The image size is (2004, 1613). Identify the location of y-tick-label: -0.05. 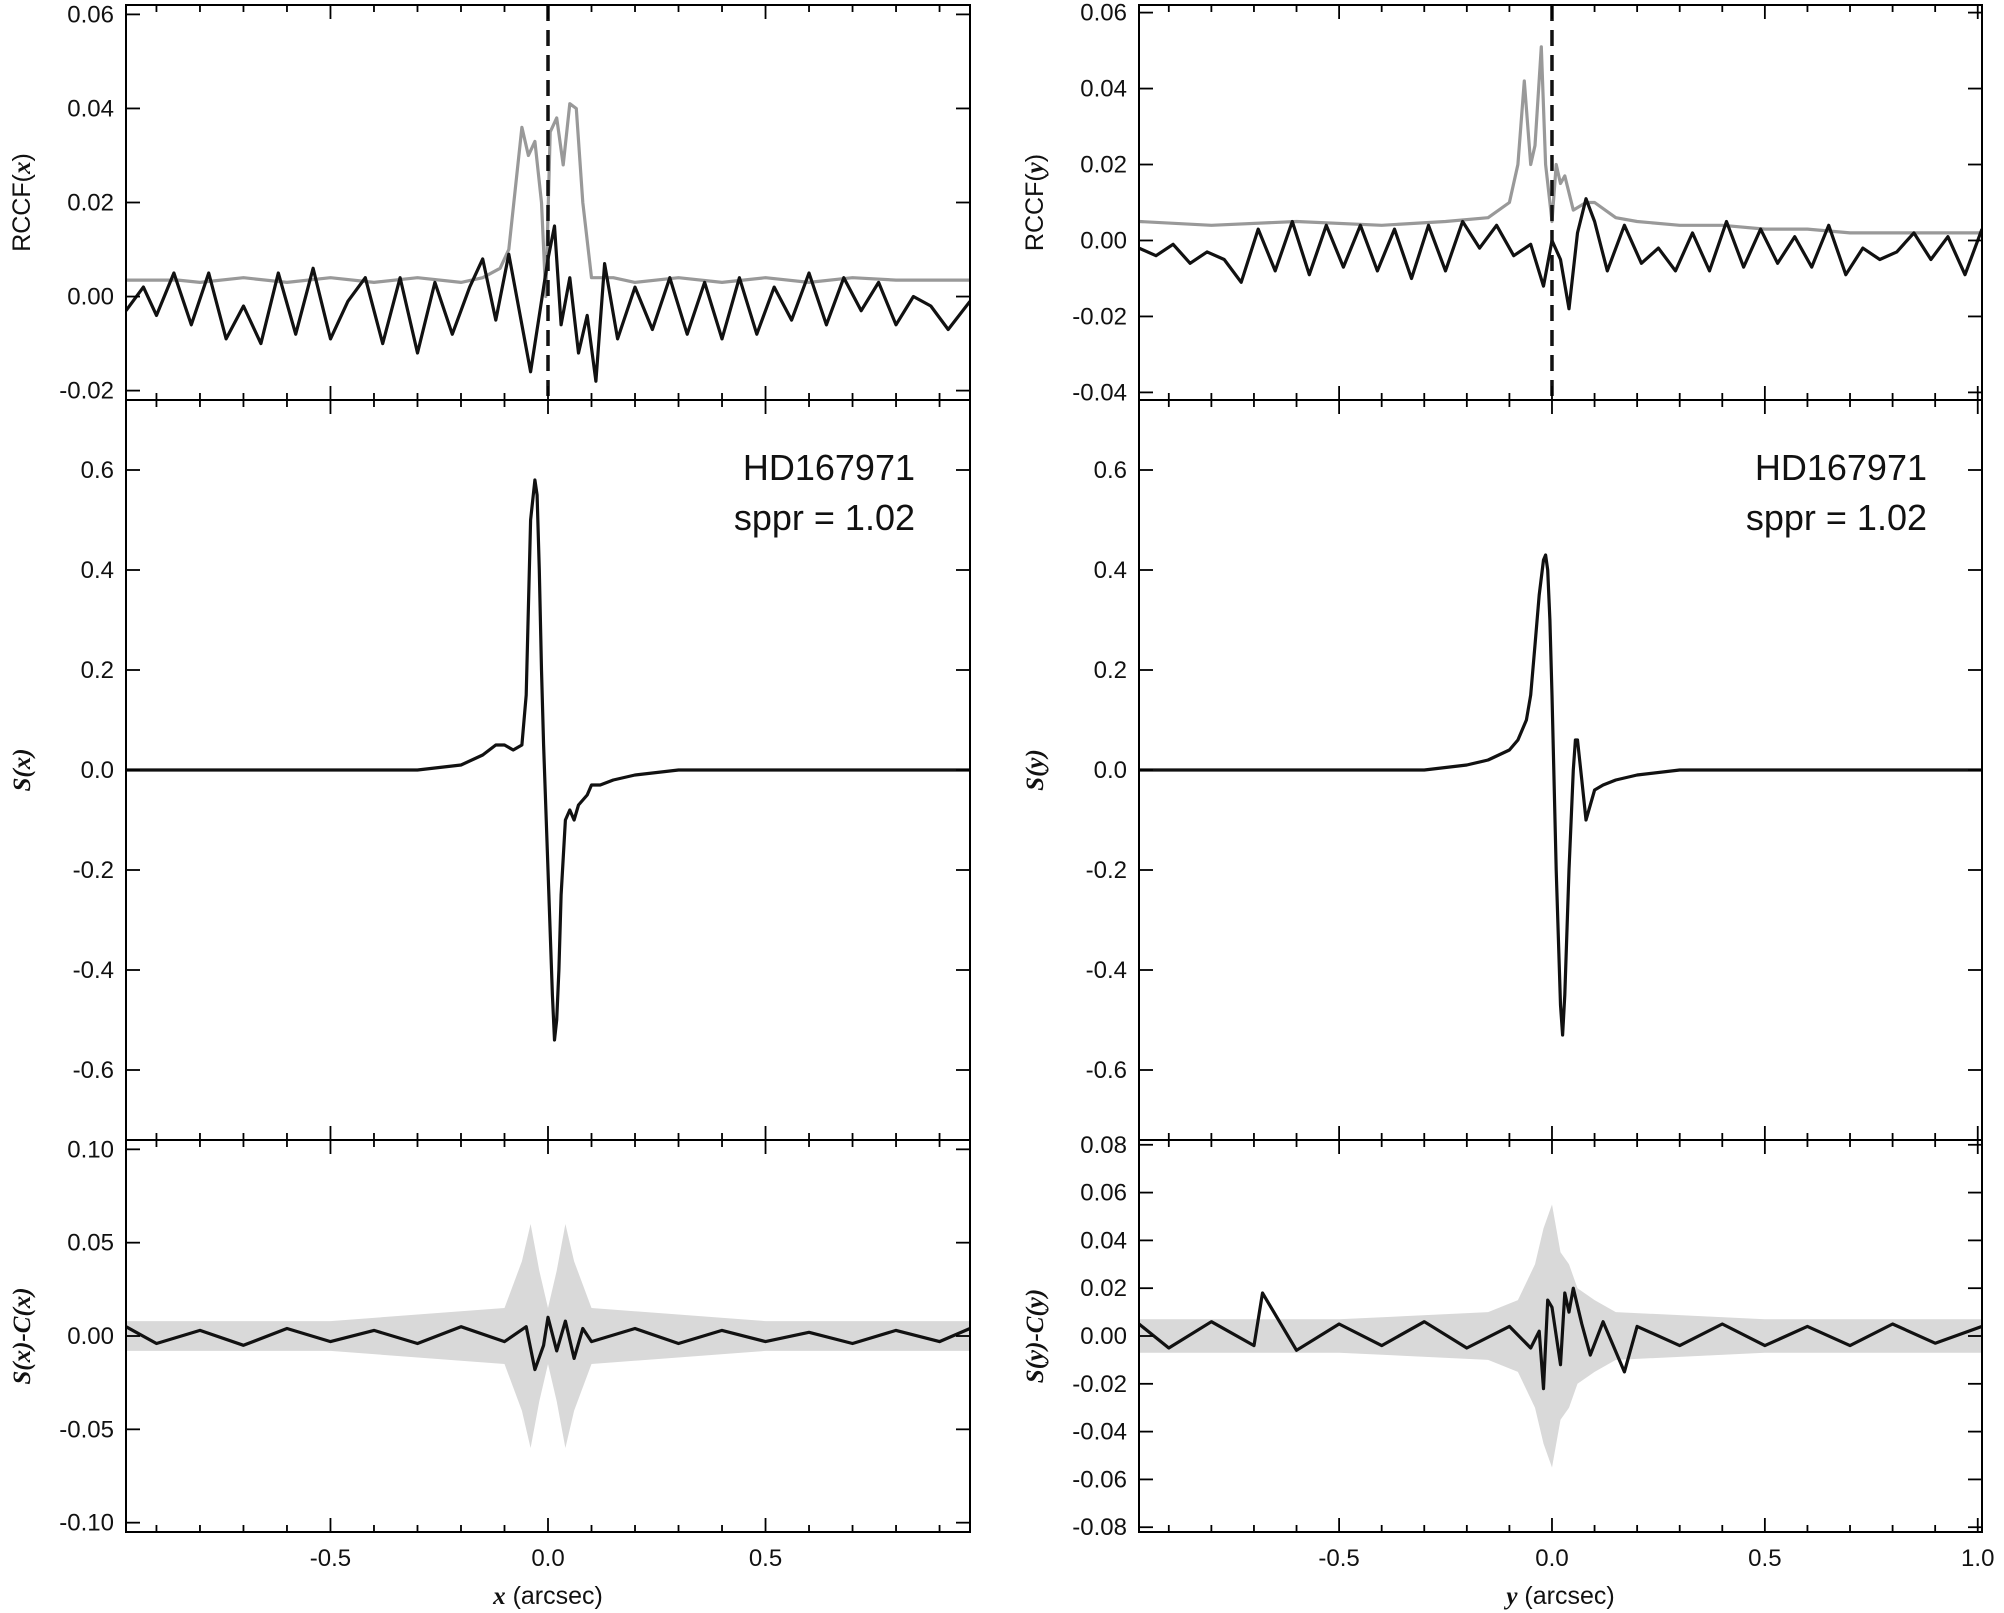
(86, 1429).